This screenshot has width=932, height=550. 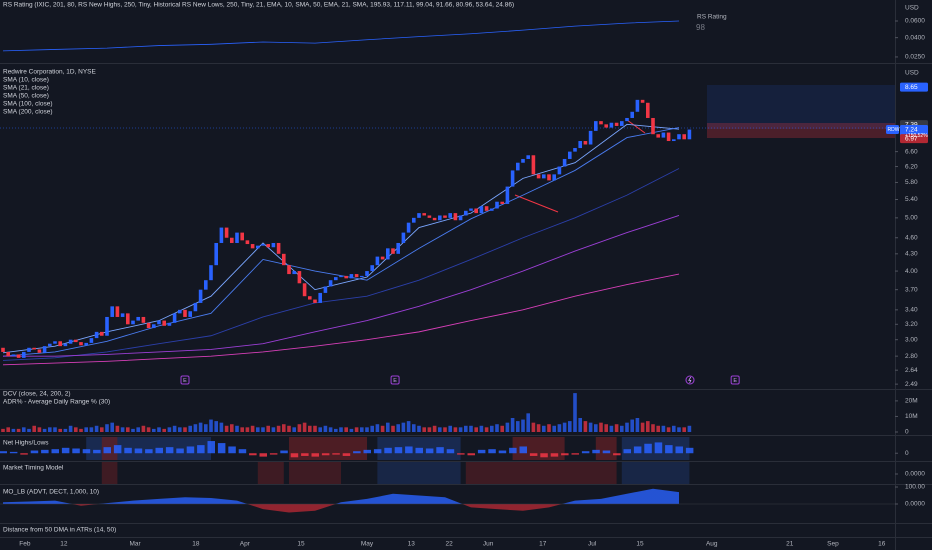 I want to click on y-tick-label: 2.49, so click(x=911, y=384).